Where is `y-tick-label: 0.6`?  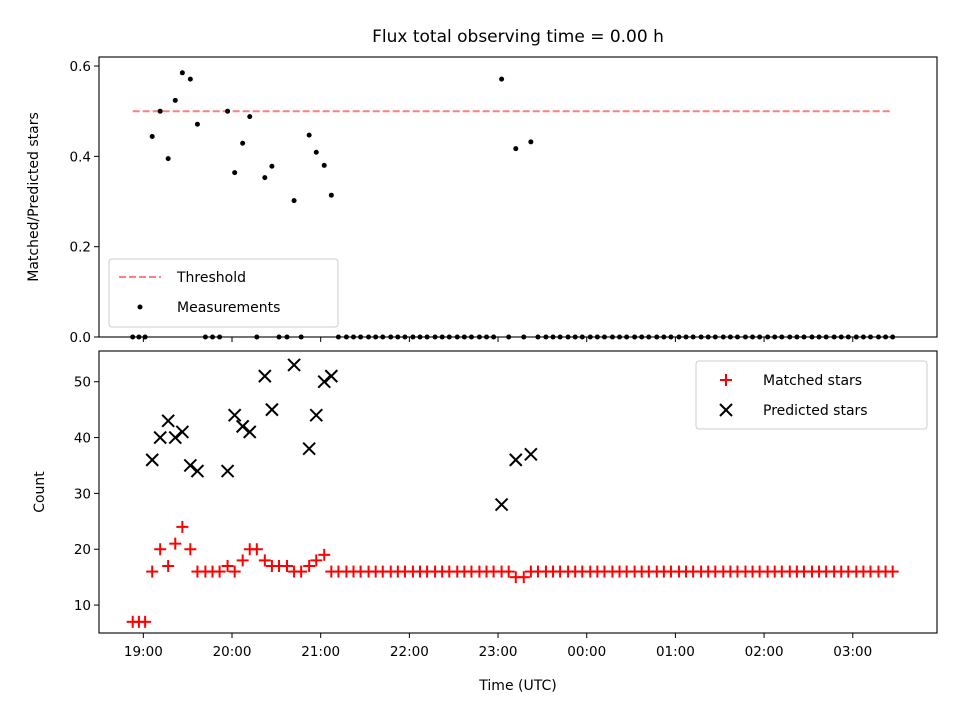 y-tick-label: 0.6 is located at coordinates (80, 67).